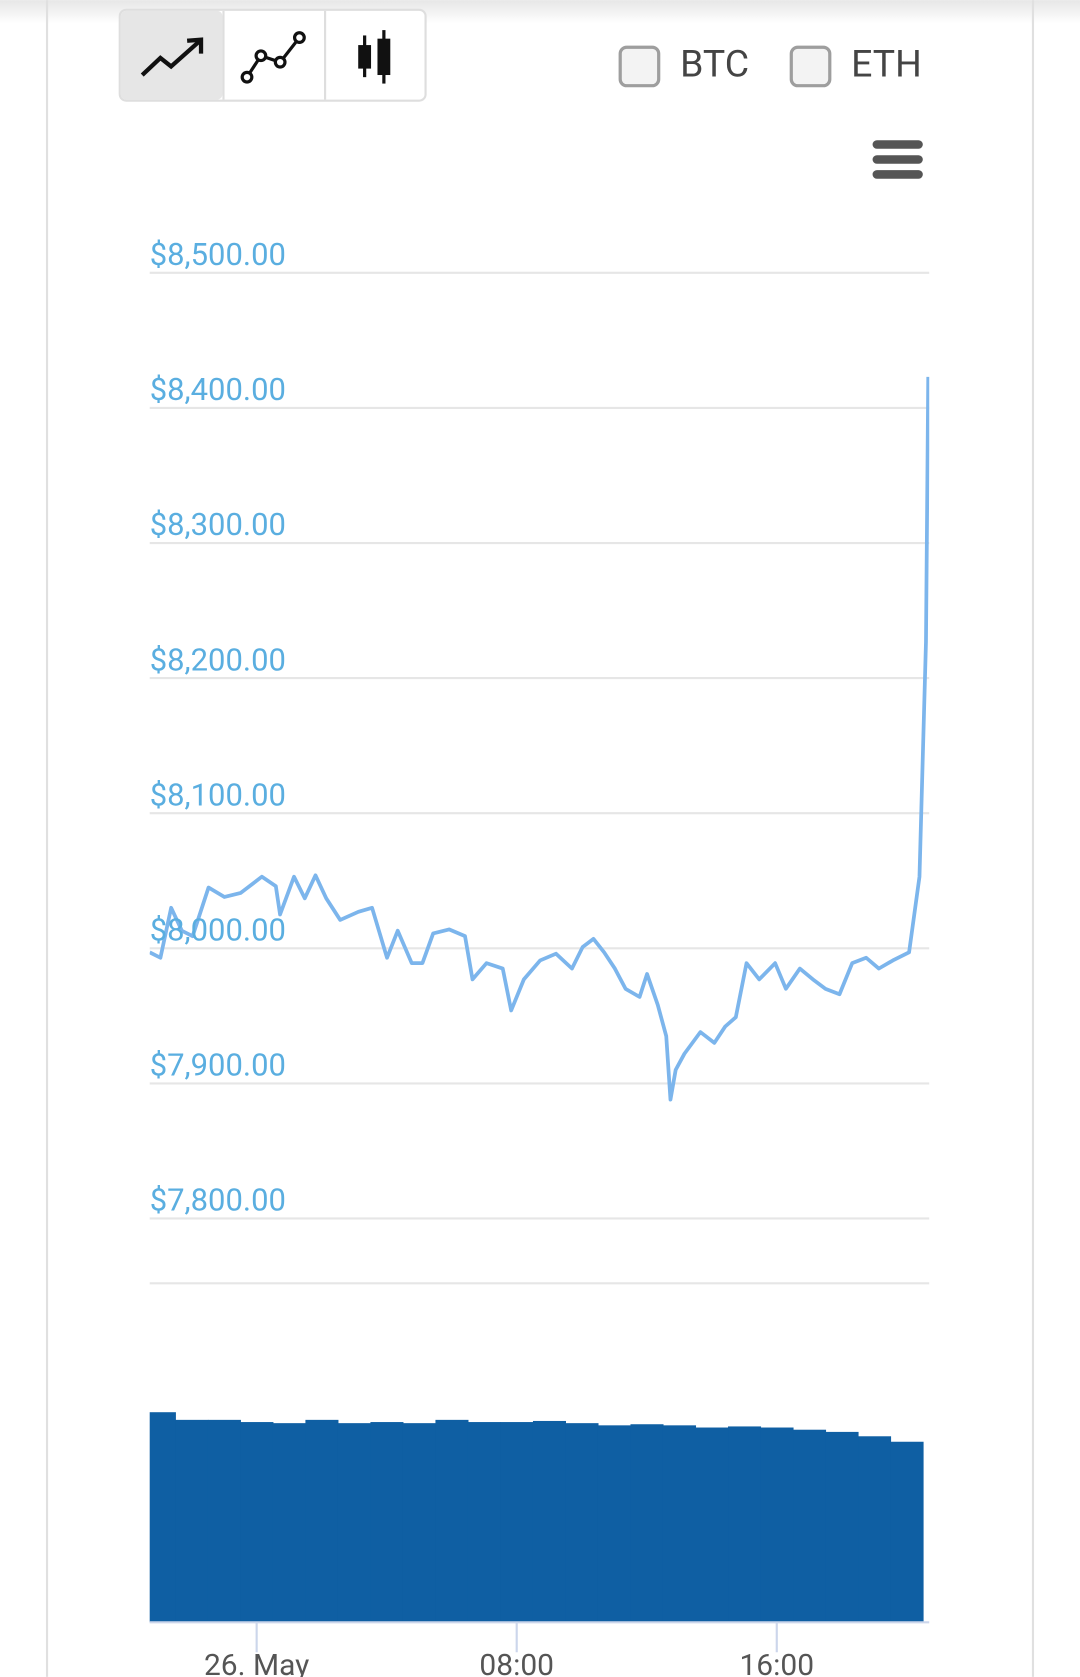  I want to click on y-tick-label: $7,800.00, so click(218, 1200).